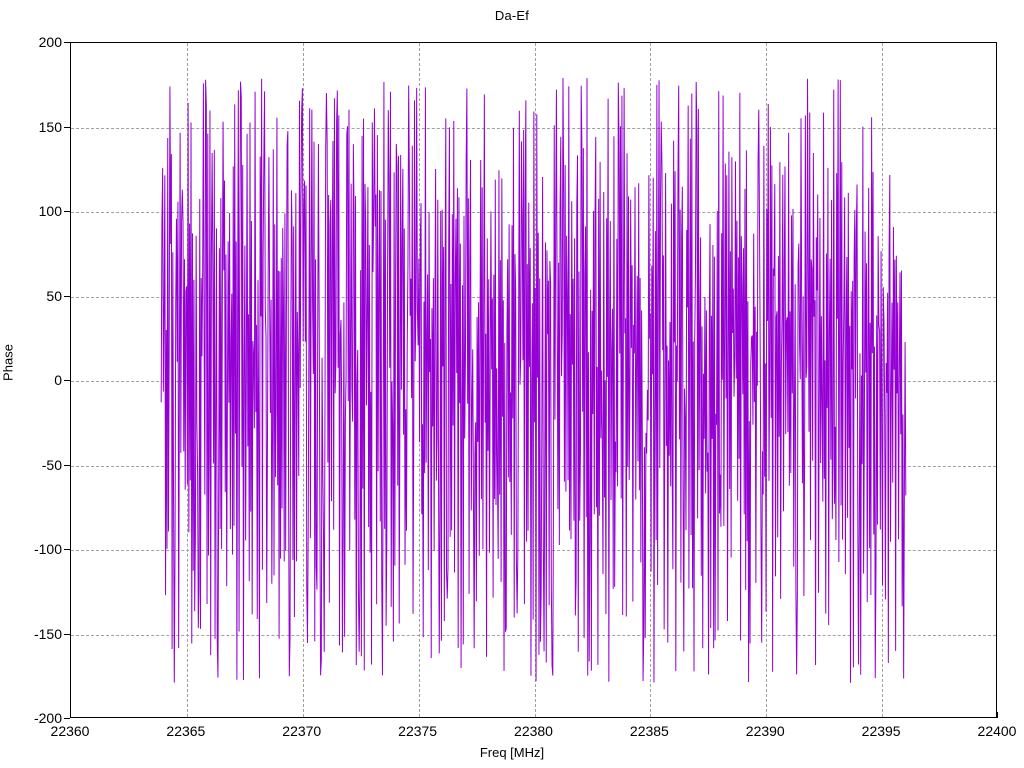 The height and width of the screenshot is (768, 1024). I want to click on y-tick-label: 50, so click(54, 295).